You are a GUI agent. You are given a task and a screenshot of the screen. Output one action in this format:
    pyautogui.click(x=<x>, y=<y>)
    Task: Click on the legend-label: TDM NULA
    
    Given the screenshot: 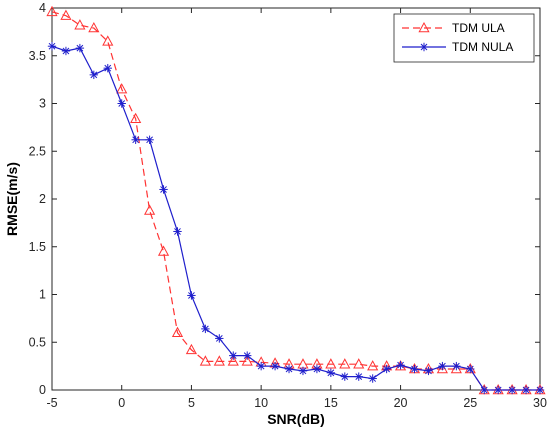 What is the action you would take?
    pyautogui.click(x=482, y=47)
    